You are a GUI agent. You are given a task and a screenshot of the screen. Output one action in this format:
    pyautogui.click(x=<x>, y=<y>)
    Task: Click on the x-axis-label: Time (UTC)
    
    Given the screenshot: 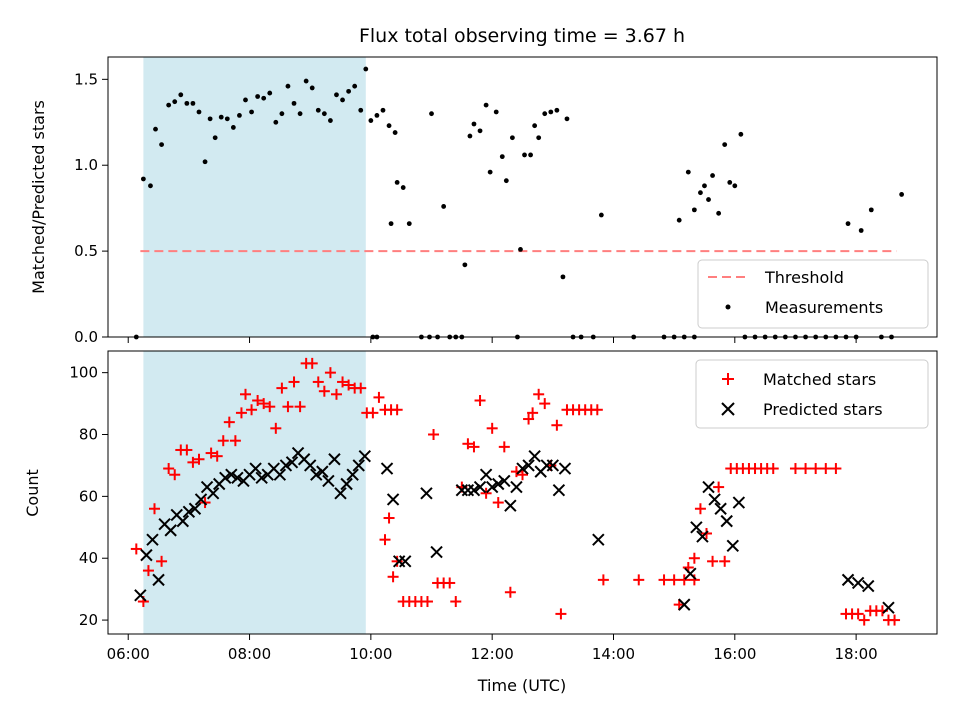 What is the action you would take?
    pyautogui.click(x=521, y=685)
    